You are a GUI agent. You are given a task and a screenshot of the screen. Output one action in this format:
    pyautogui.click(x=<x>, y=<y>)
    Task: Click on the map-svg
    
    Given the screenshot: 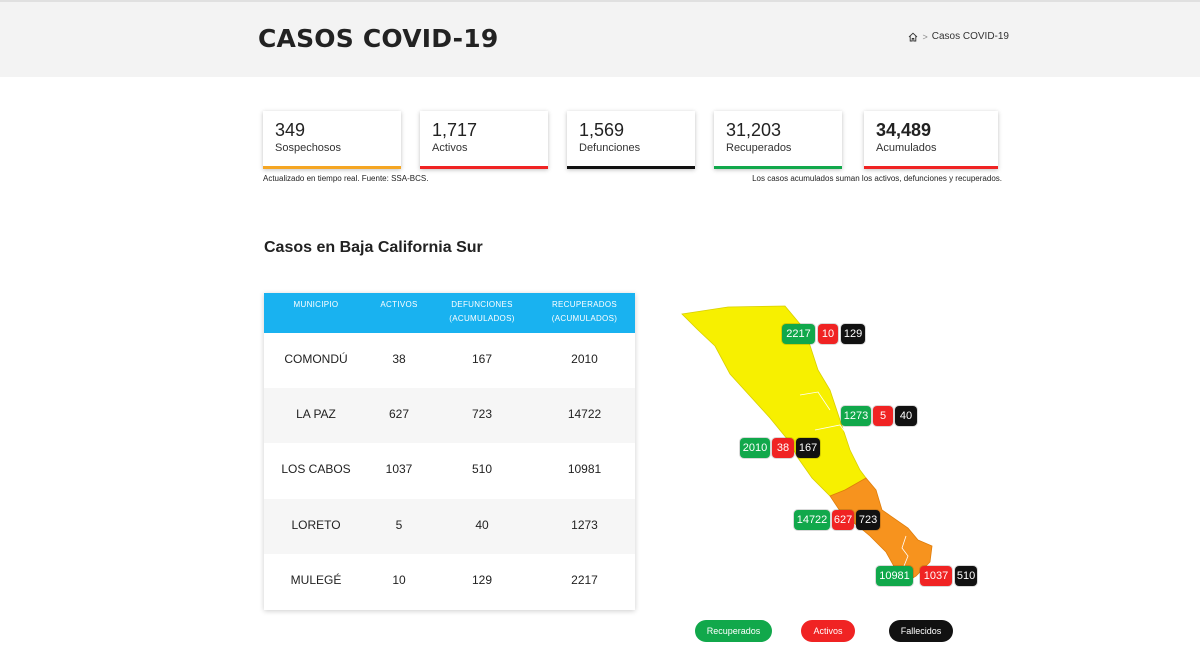 What is the action you would take?
    pyautogui.click(x=807, y=444)
    